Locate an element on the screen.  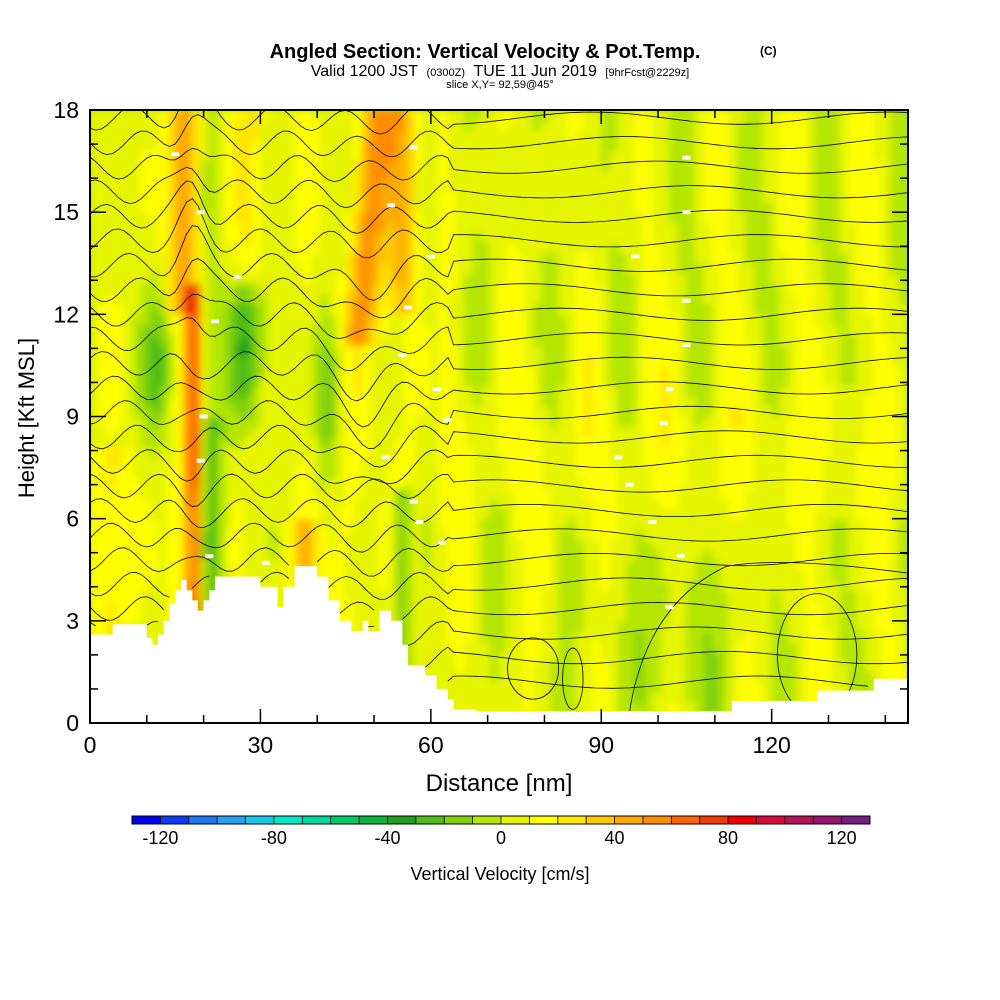
copyright-mark: (C) is located at coordinates (768, 51).